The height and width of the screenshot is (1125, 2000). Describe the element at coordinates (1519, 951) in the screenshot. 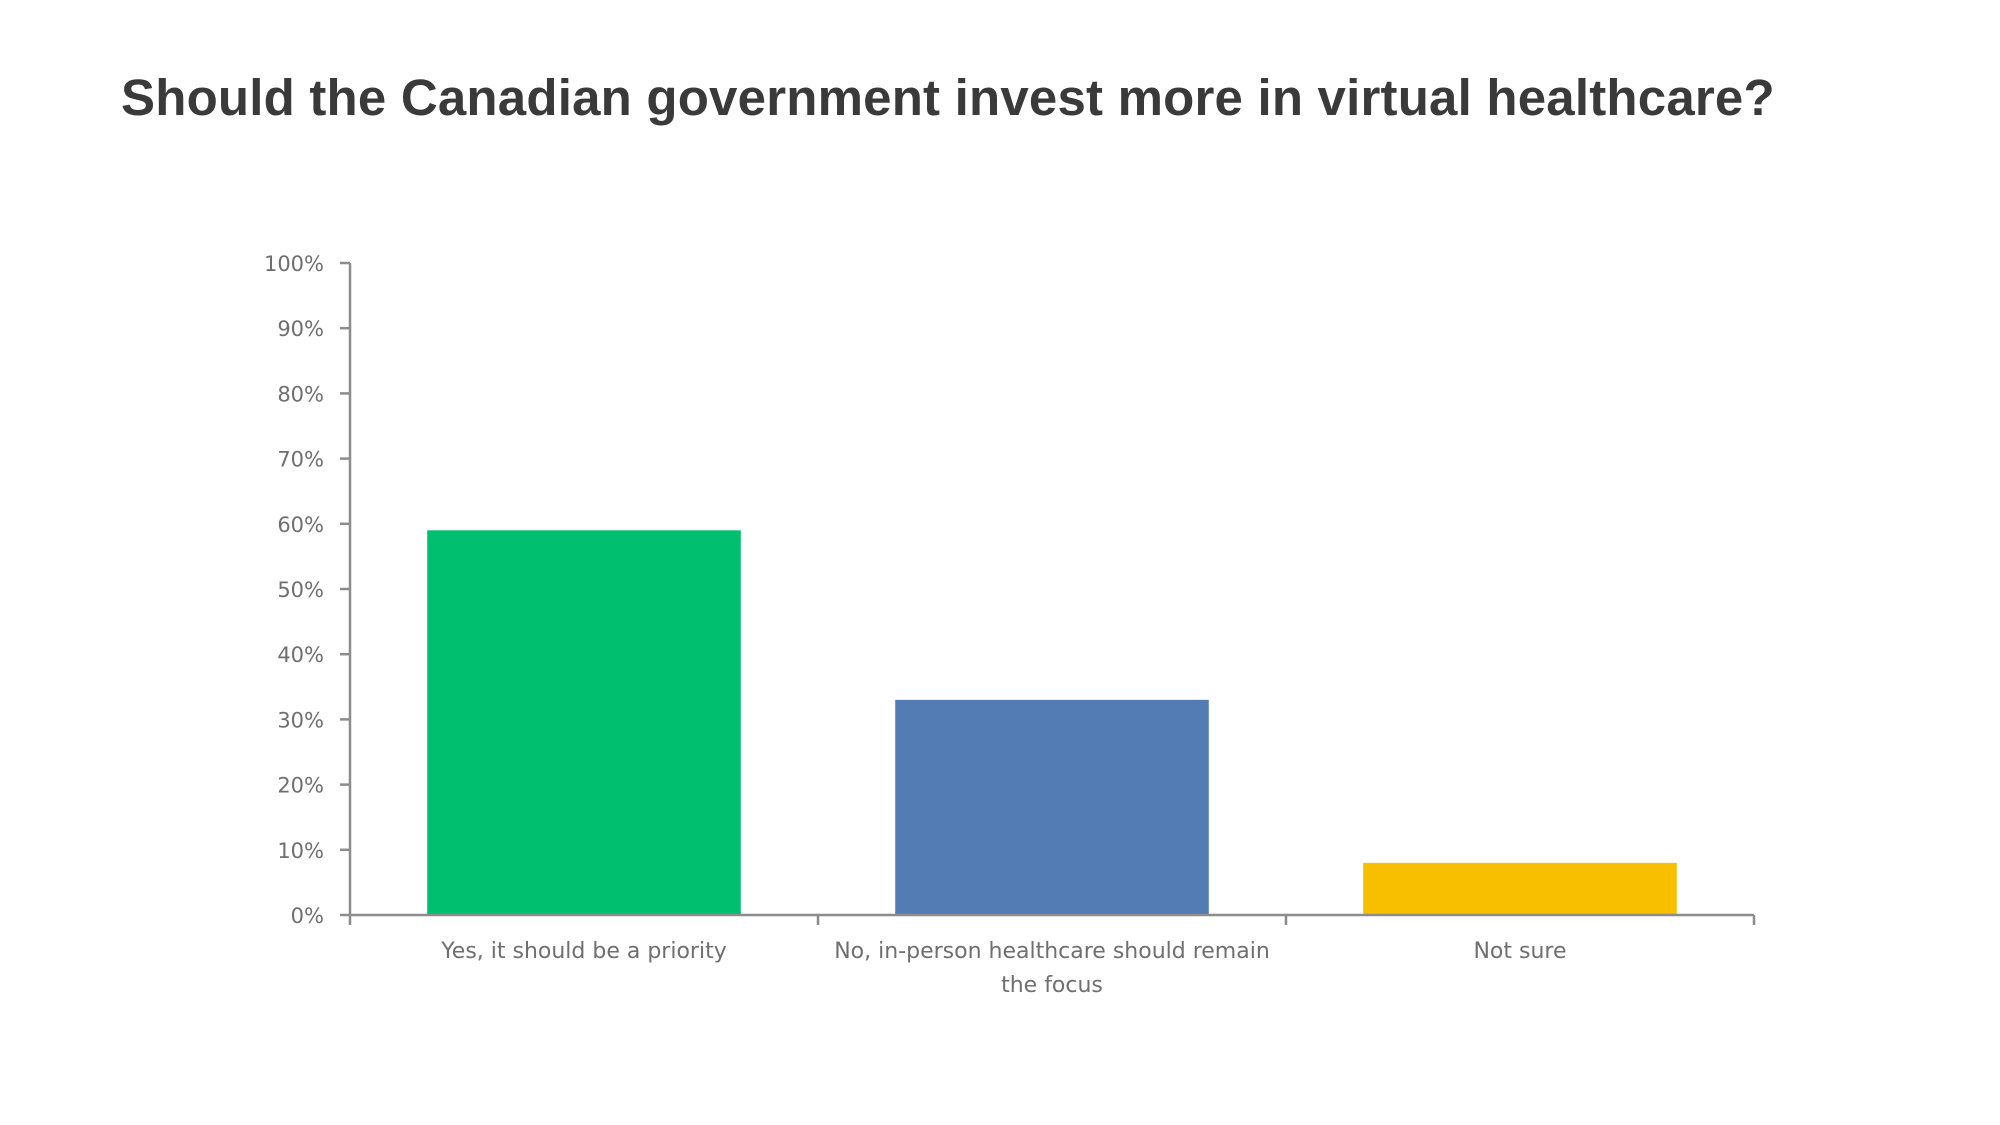

I see `x-category-label: Not sure` at that location.